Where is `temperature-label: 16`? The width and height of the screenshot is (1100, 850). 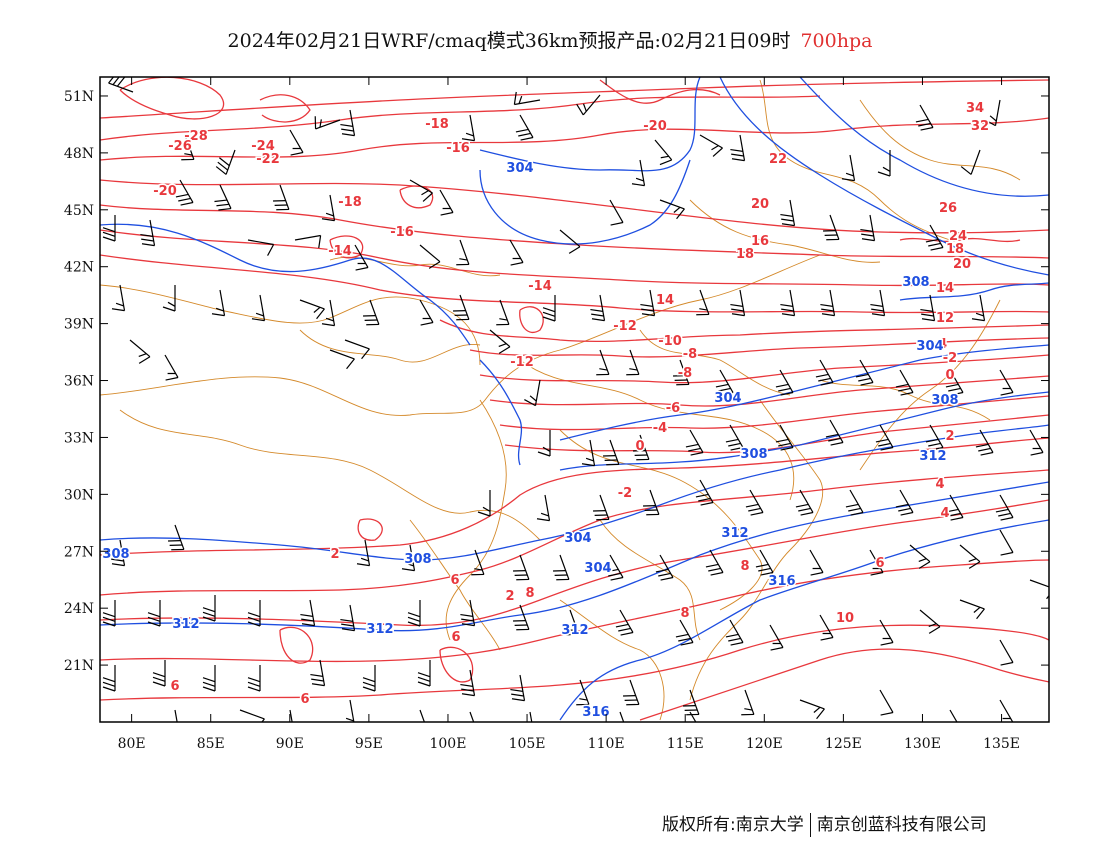 temperature-label: 16 is located at coordinates (760, 241).